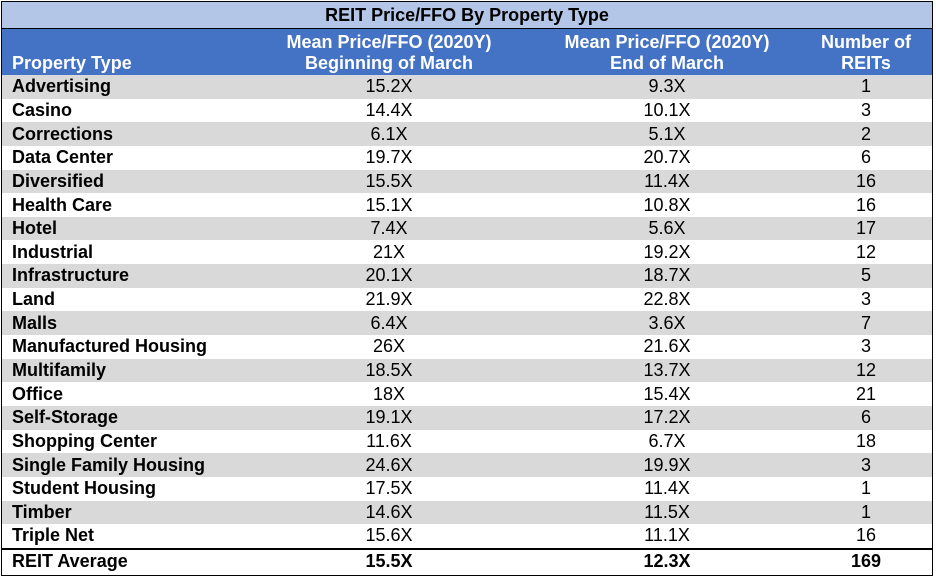 This screenshot has width=936, height=579. I want to click on table-title: REIT Price/FFO By Property Type, so click(467, 15).